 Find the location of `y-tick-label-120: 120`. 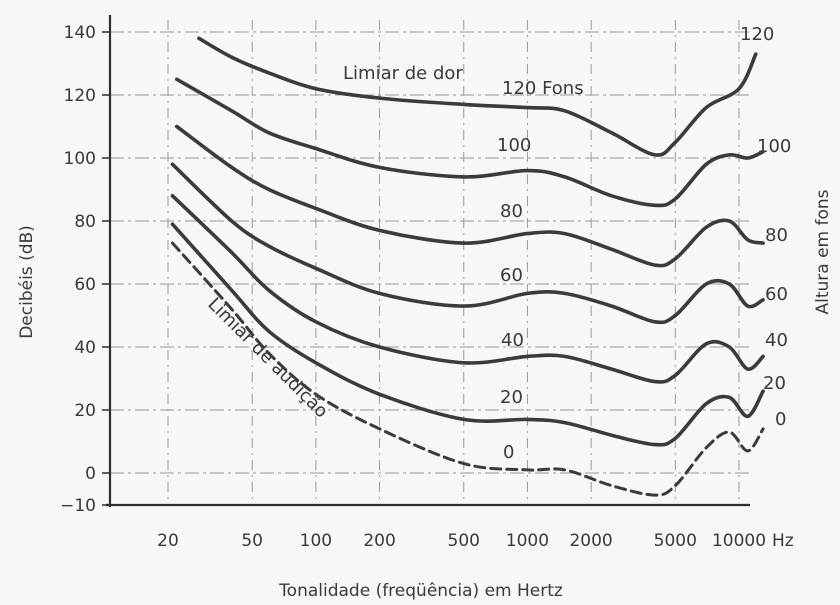

y-tick-label-120: 120 is located at coordinates (80, 96).